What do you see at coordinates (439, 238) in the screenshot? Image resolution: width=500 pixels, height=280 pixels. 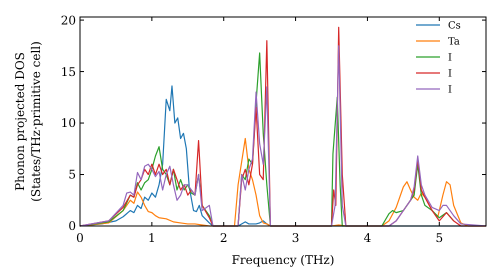 I see `x-tick-label: 5` at bounding box center [439, 238].